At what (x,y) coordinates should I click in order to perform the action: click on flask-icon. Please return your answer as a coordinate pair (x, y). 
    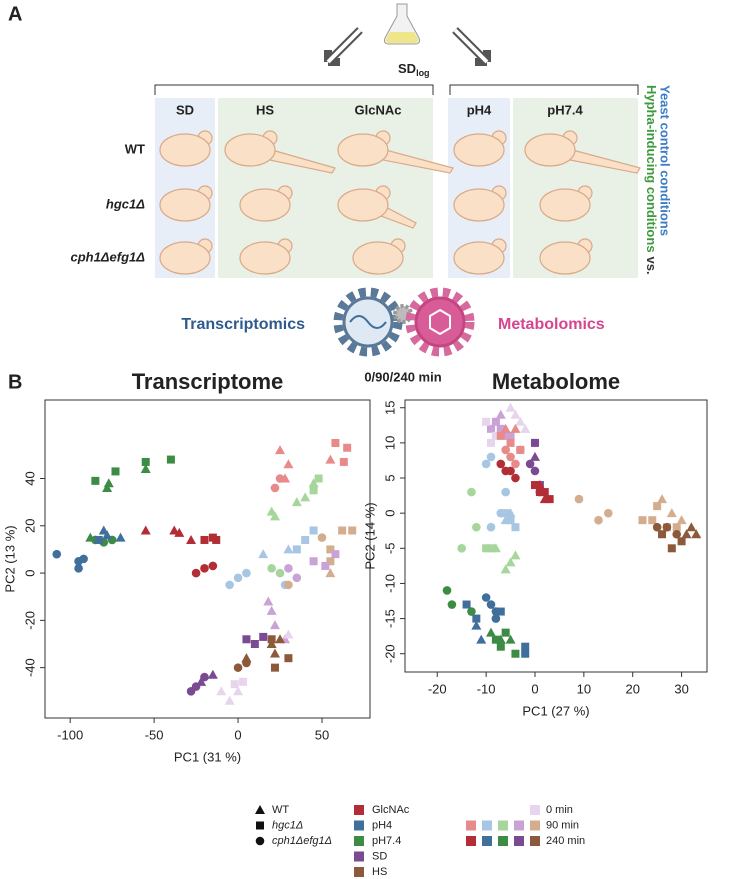
    Looking at the image, I should click on (402, 24).